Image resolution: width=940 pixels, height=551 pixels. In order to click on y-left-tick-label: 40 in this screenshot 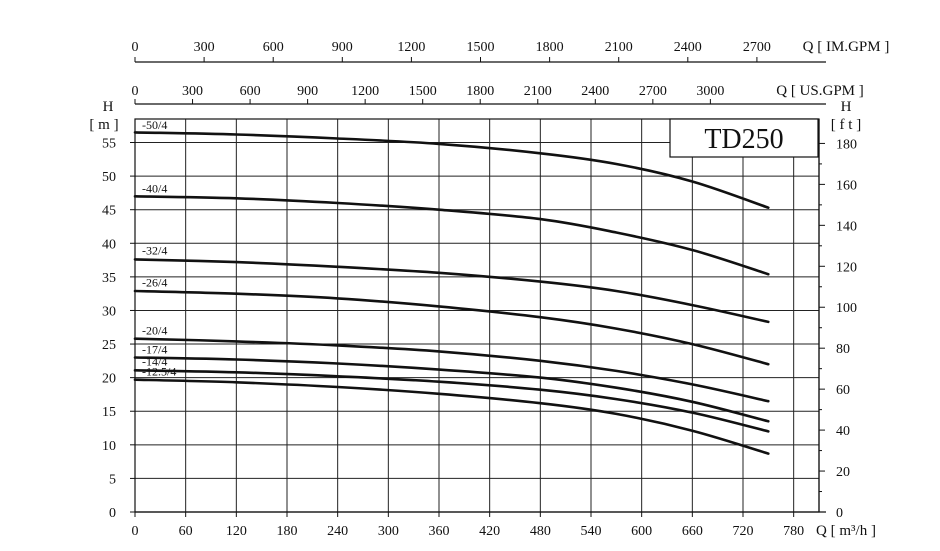, I will do `click(109, 244)`.